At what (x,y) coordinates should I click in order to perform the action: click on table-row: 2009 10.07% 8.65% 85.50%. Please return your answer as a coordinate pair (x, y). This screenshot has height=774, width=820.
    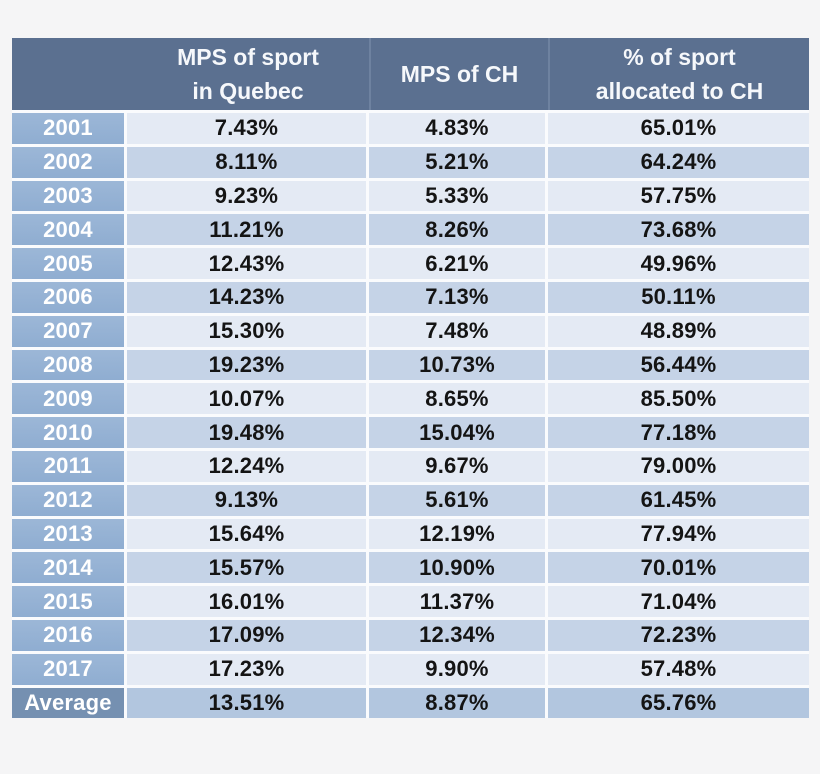
    Looking at the image, I should click on (410, 399).